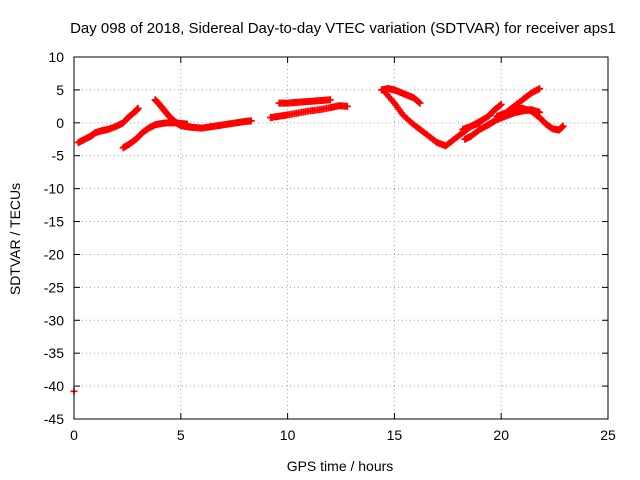 The height and width of the screenshot is (480, 640). Describe the element at coordinates (56, 57) in the screenshot. I see `y-tick-label: 10` at that location.